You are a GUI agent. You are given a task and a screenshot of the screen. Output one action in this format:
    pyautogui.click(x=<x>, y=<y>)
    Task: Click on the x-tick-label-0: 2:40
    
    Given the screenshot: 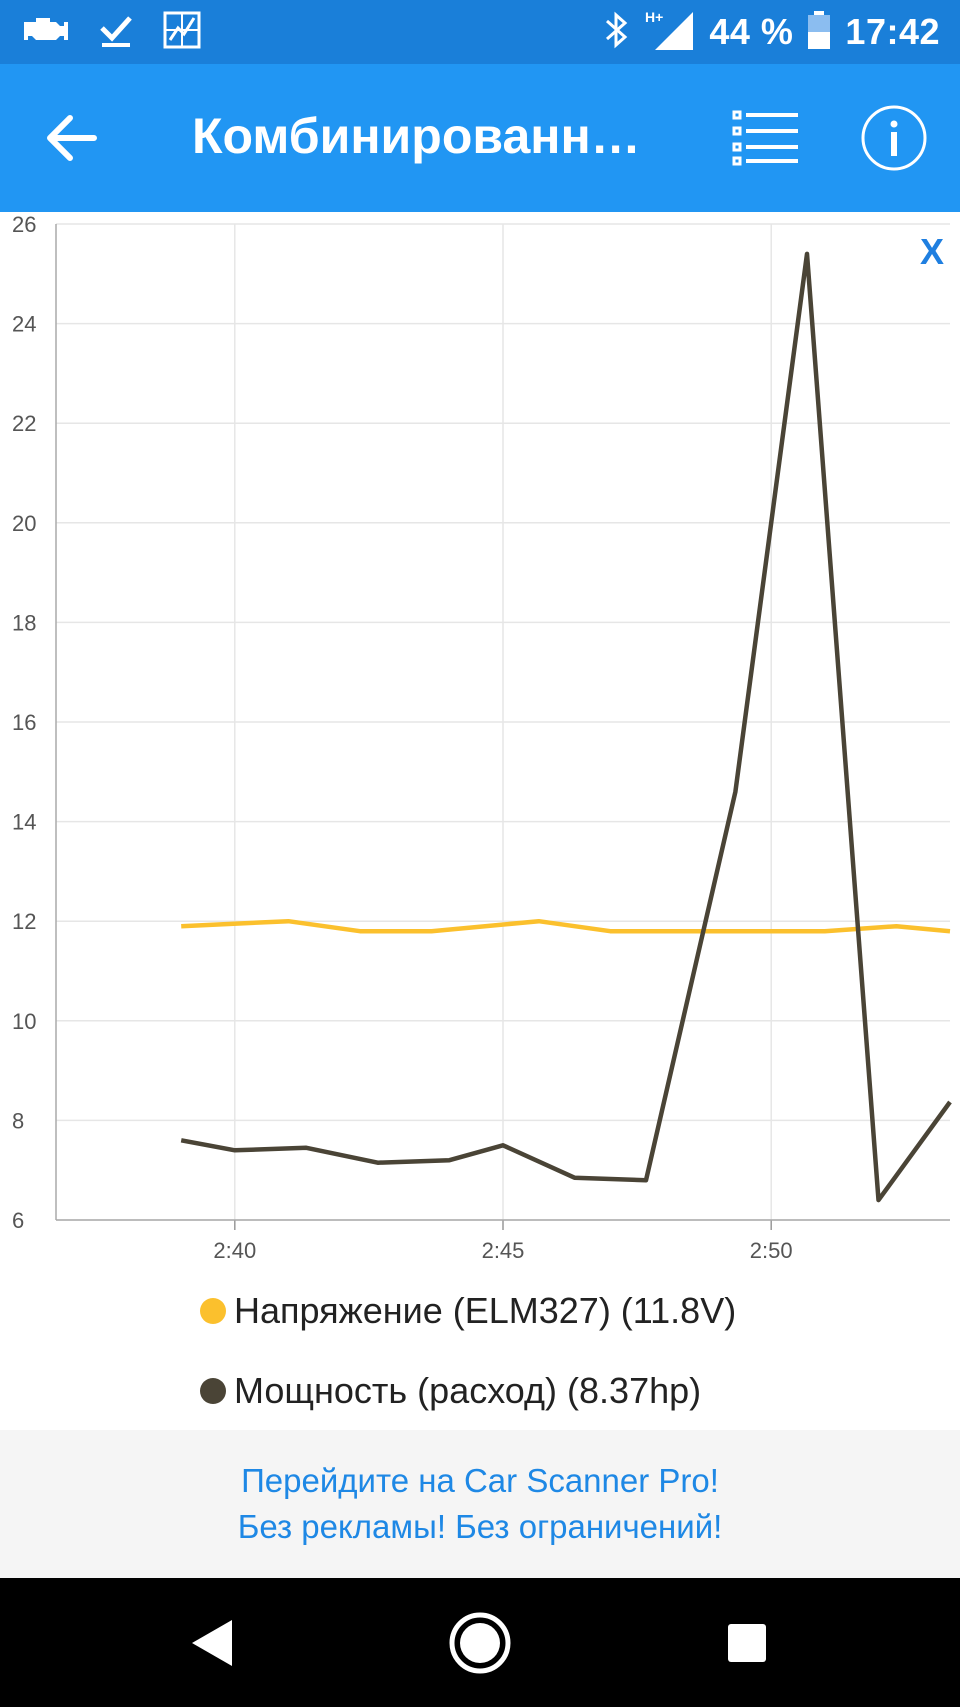 What is the action you would take?
    pyautogui.click(x=234, y=1250)
    